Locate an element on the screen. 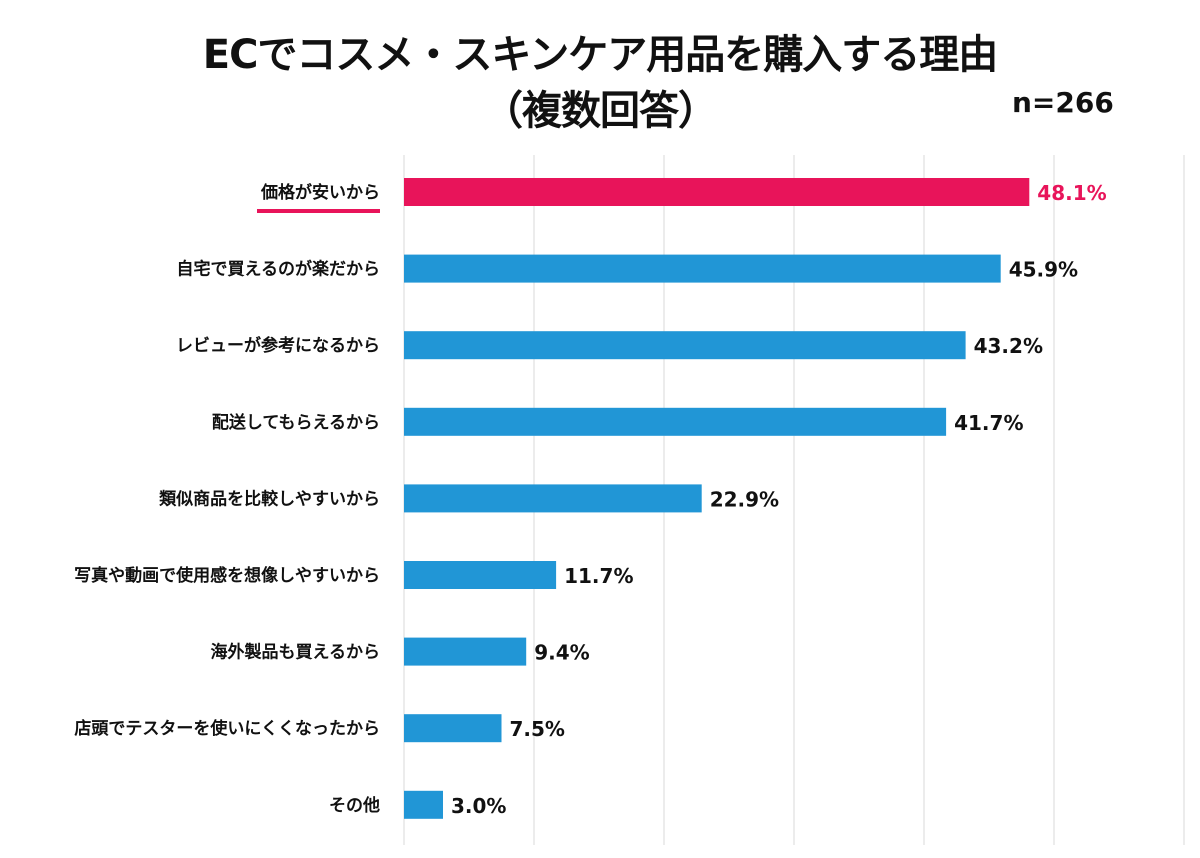 Image resolution: width=1200 pixels, height=858 pixels. value-label: 11.7% is located at coordinates (598, 576).